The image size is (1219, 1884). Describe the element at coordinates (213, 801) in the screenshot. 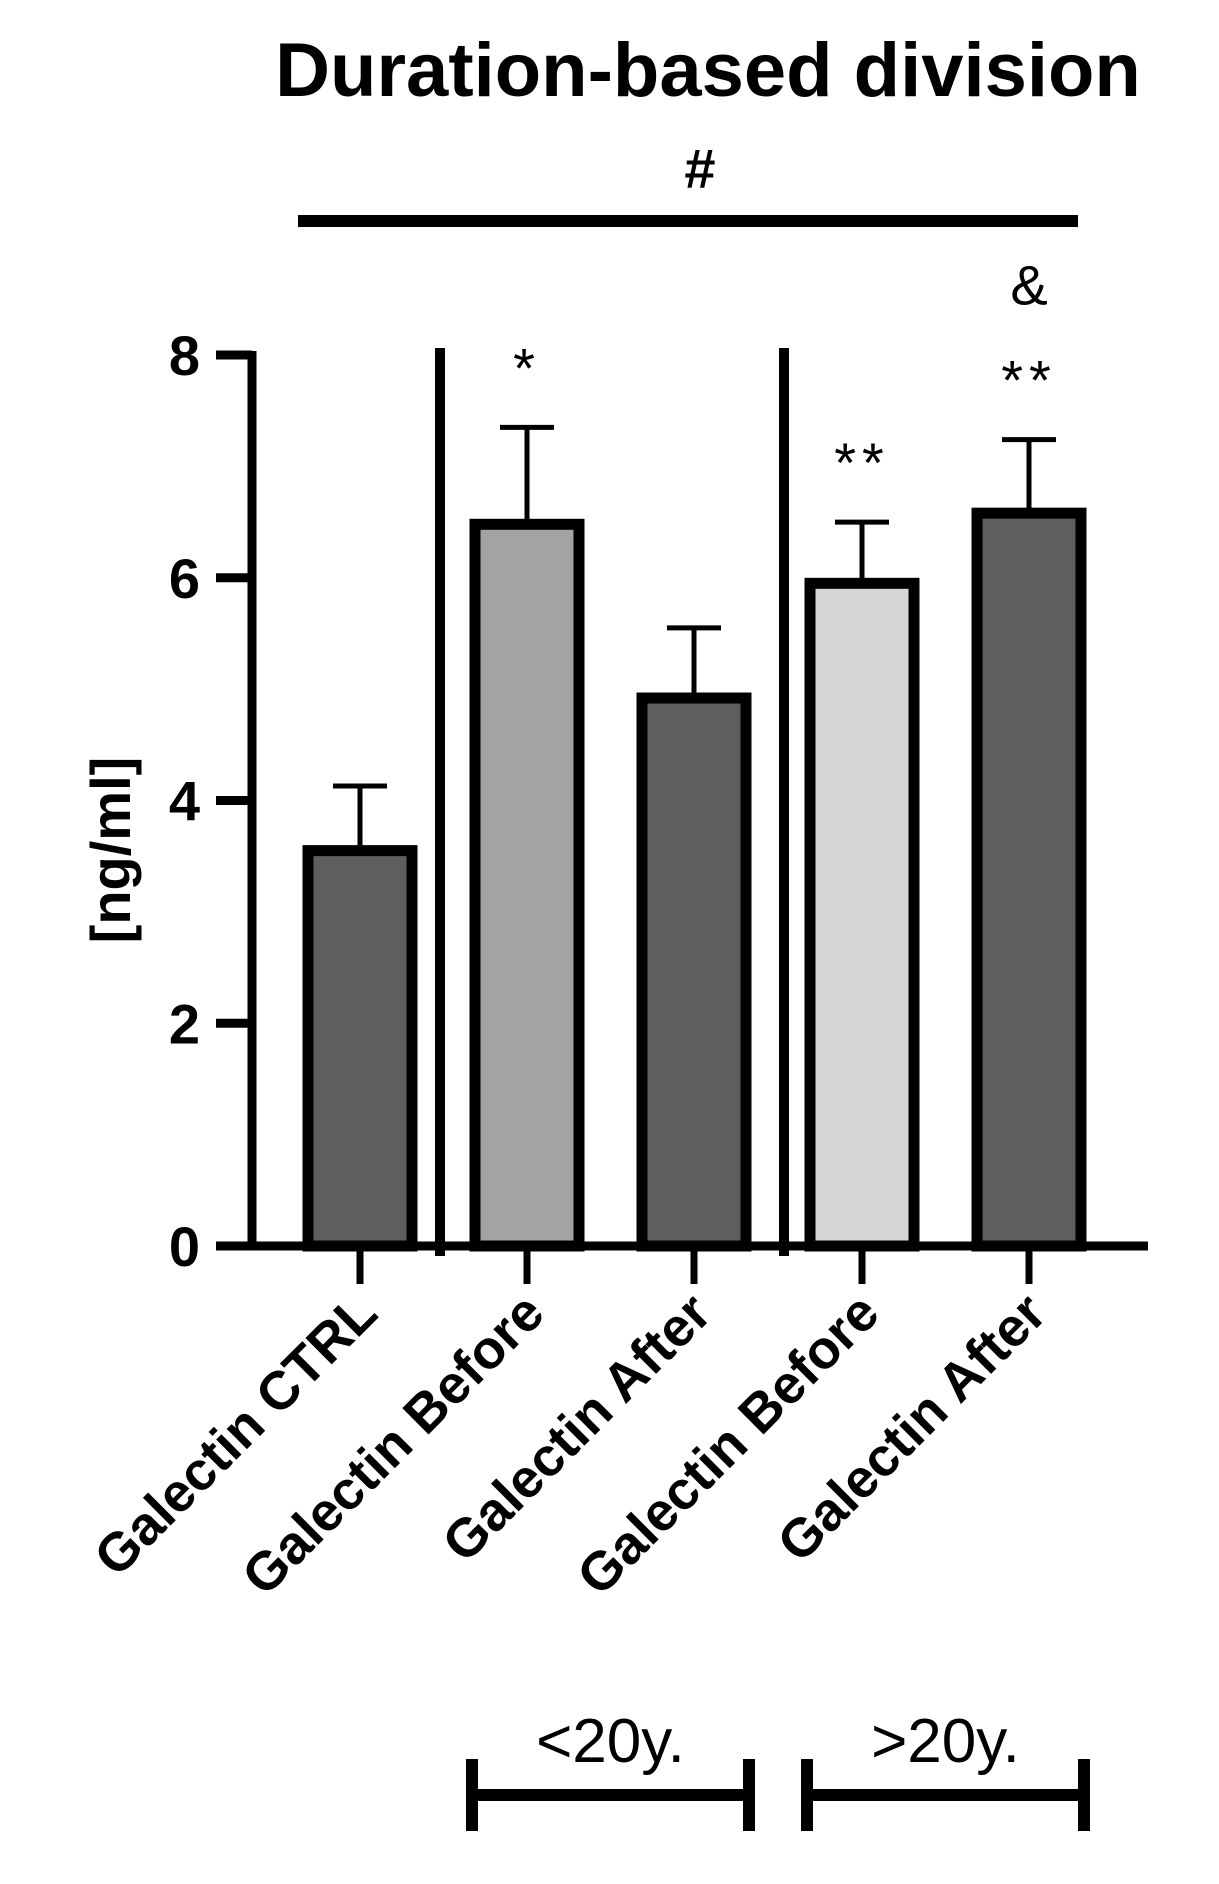

I see `y-axis: 0 2 4 6 8` at that location.